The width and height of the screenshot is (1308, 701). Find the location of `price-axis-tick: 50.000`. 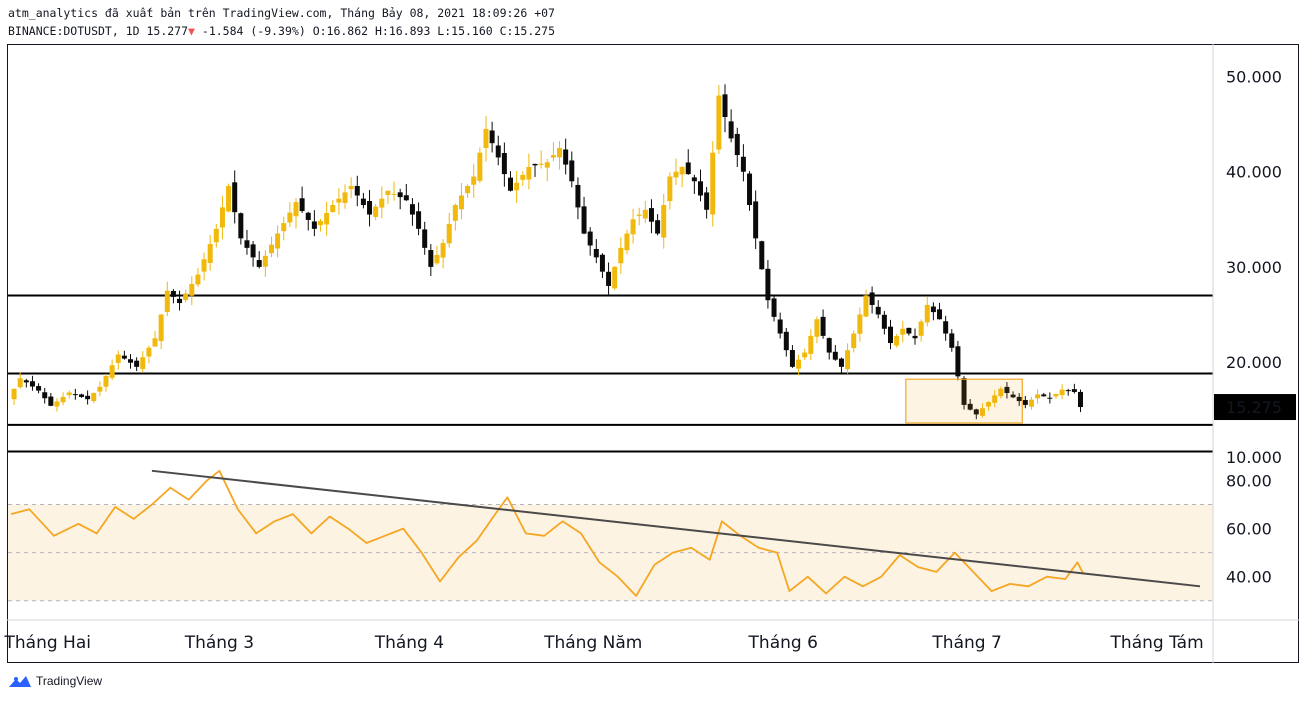

price-axis-tick: 50.000 is located at coordinates (1254, 77).